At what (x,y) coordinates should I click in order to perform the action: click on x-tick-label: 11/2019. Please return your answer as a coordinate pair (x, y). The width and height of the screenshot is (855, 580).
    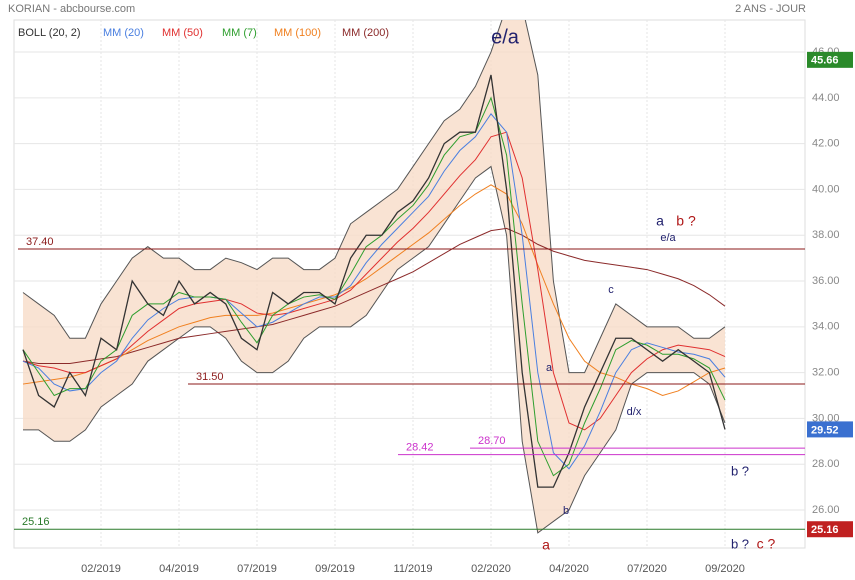
    Looking at the image, I should click on (413, 569).